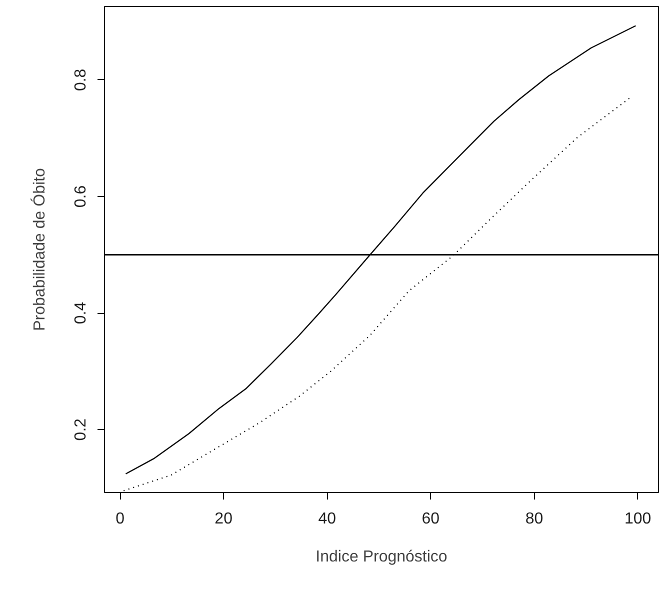 The width and height of the screenshot is (660, 595). Describe the element at coordinates (120, 519) in the screenshot. I see `x-tick-label: 0` at that location.